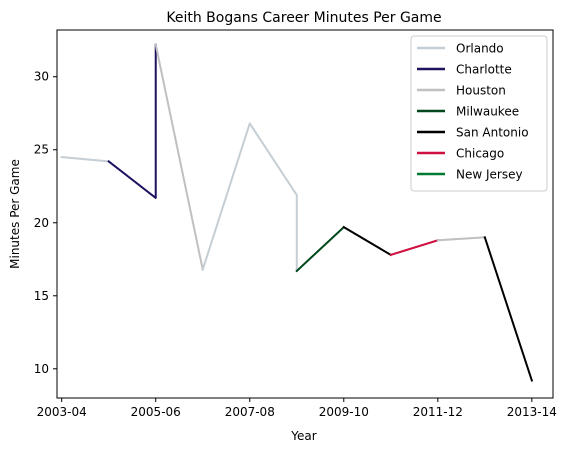 This screenshot has width=569, height=453. Describe the element at coordinates (438, 412) in the screenshot. I see `x-tick-label: 2011-12` at that location.